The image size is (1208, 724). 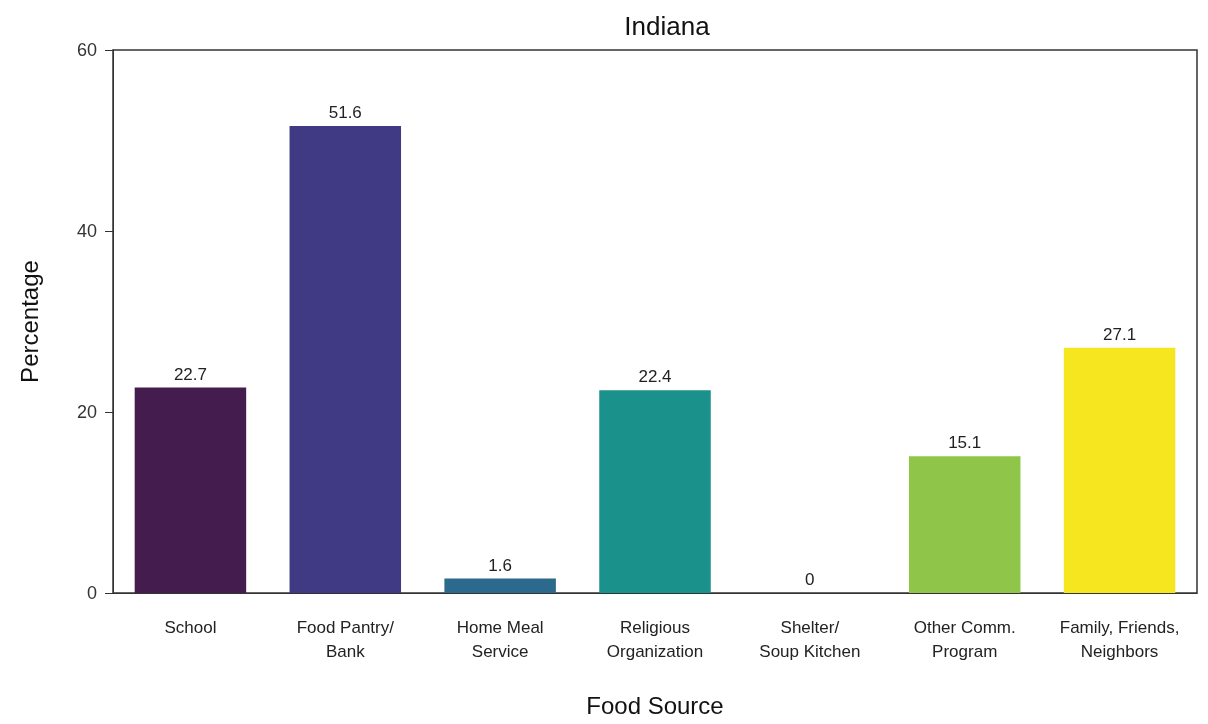 What do you see at coordinates (86, 412) in the screenshot?
I see `y-tick-label: 20` at bounding box center [86, 412].